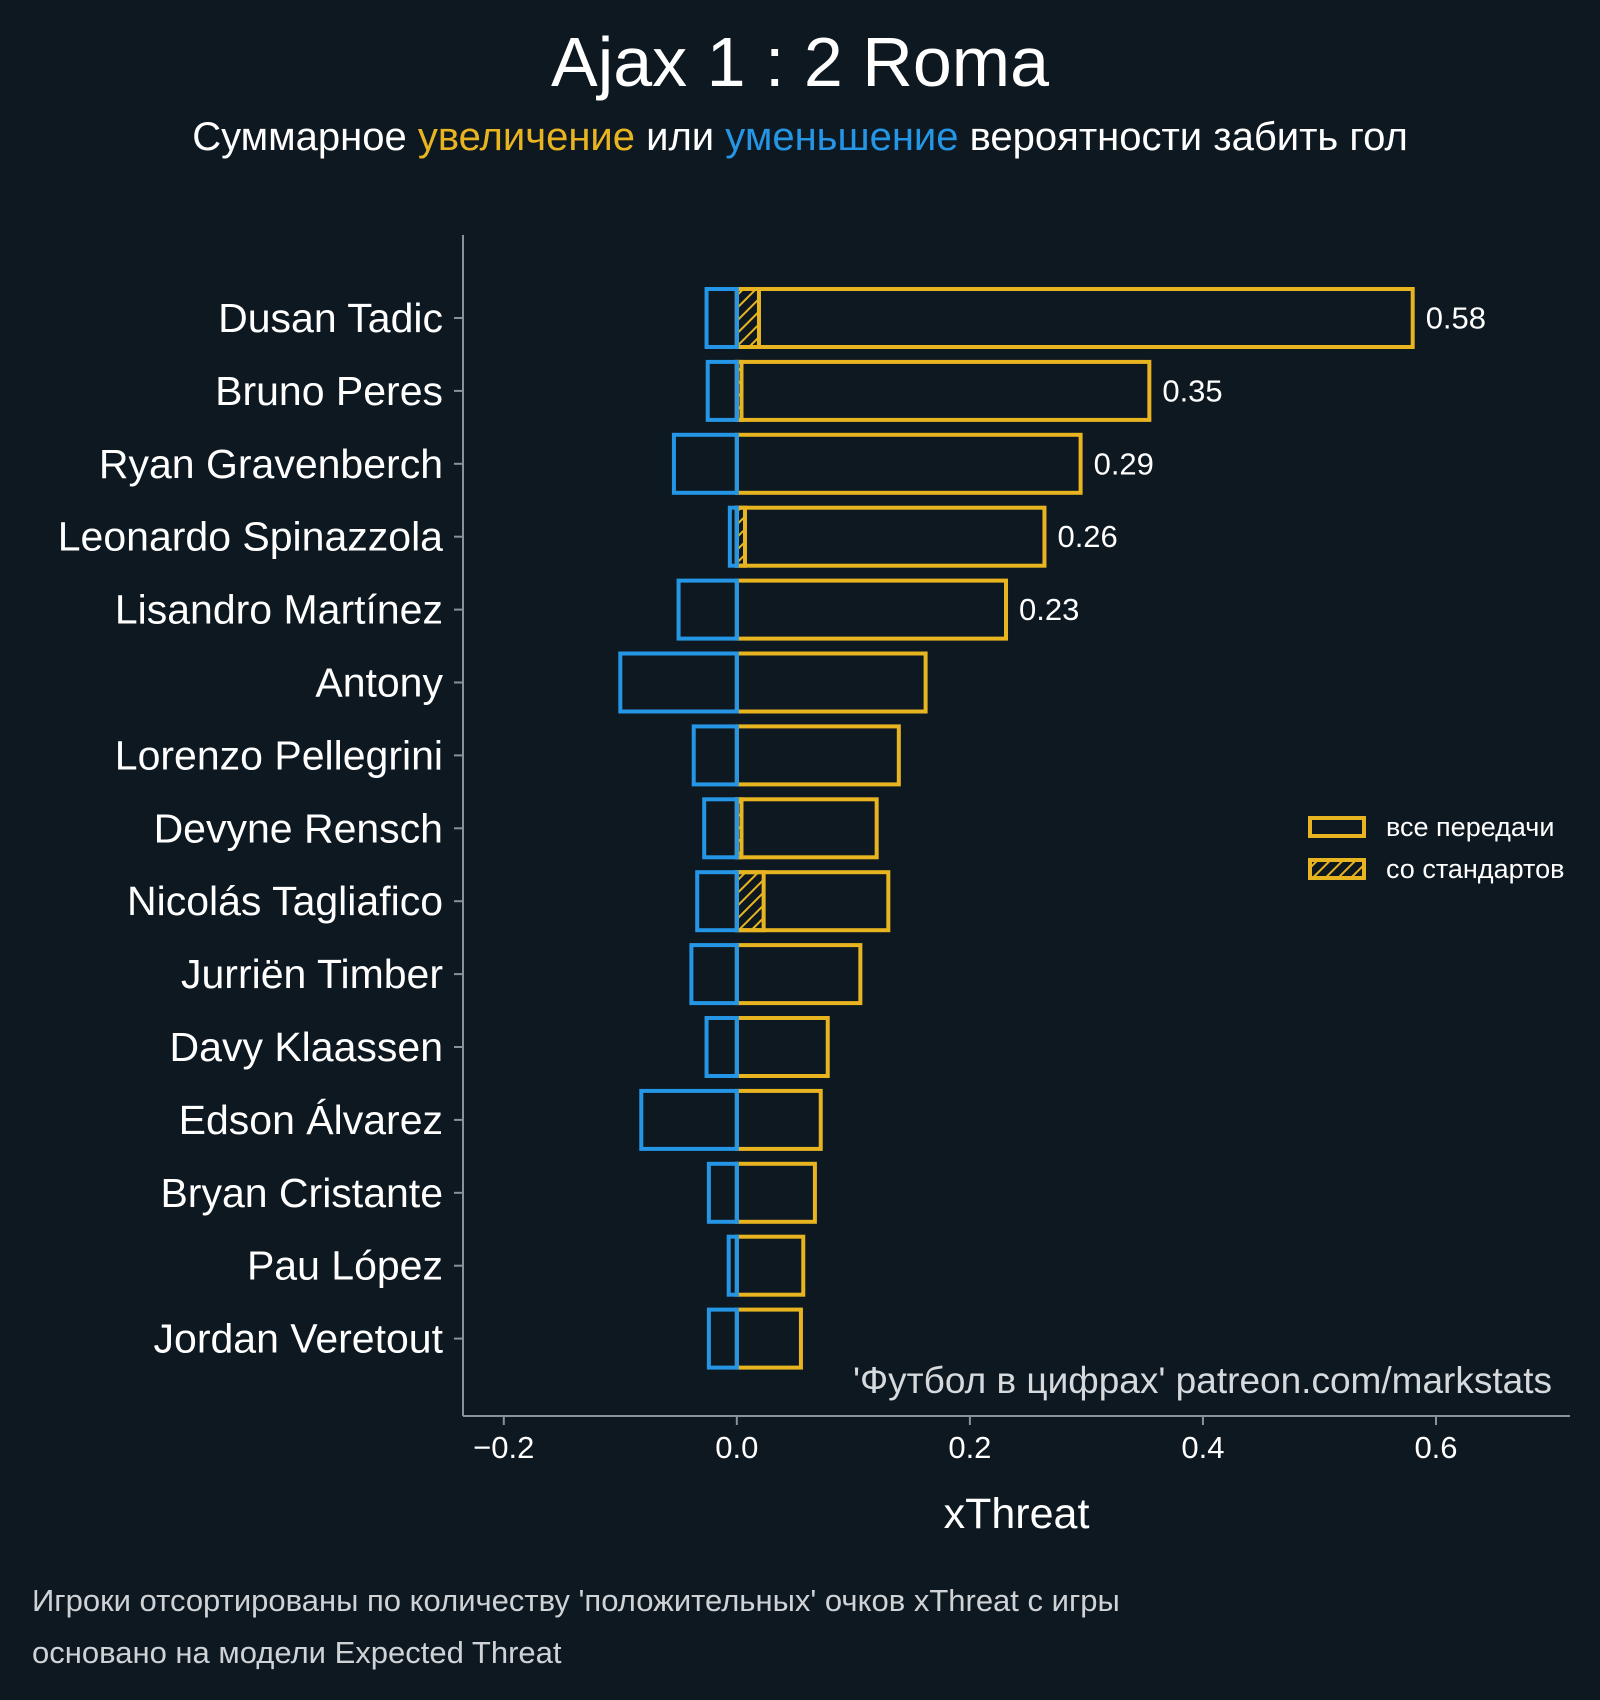 This screenshot has height=1700, width=1600. What do you see at coordinates (312, 974) in the screenshot?
I see `player-label: Jurriën Timber` at bounding box center [312, 974].